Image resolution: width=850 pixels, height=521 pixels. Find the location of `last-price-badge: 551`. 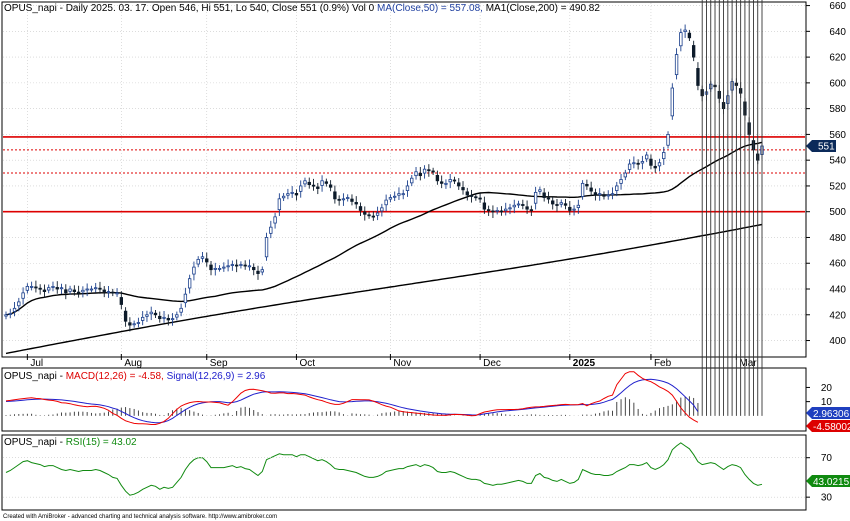

last-price-badge: 551 is located at coordinates (821, 146).